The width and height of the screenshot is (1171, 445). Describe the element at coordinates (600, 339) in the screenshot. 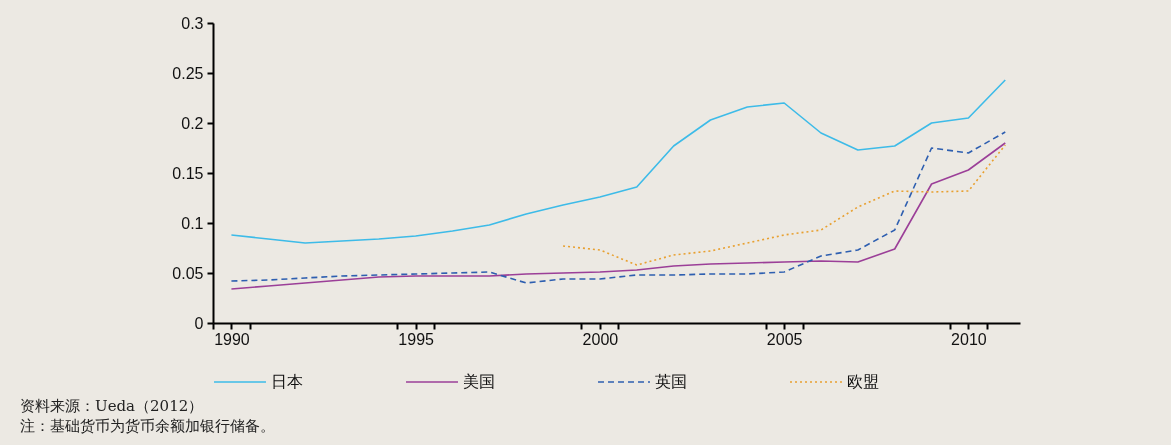

I see `x-tick-label: 2000` at that location.